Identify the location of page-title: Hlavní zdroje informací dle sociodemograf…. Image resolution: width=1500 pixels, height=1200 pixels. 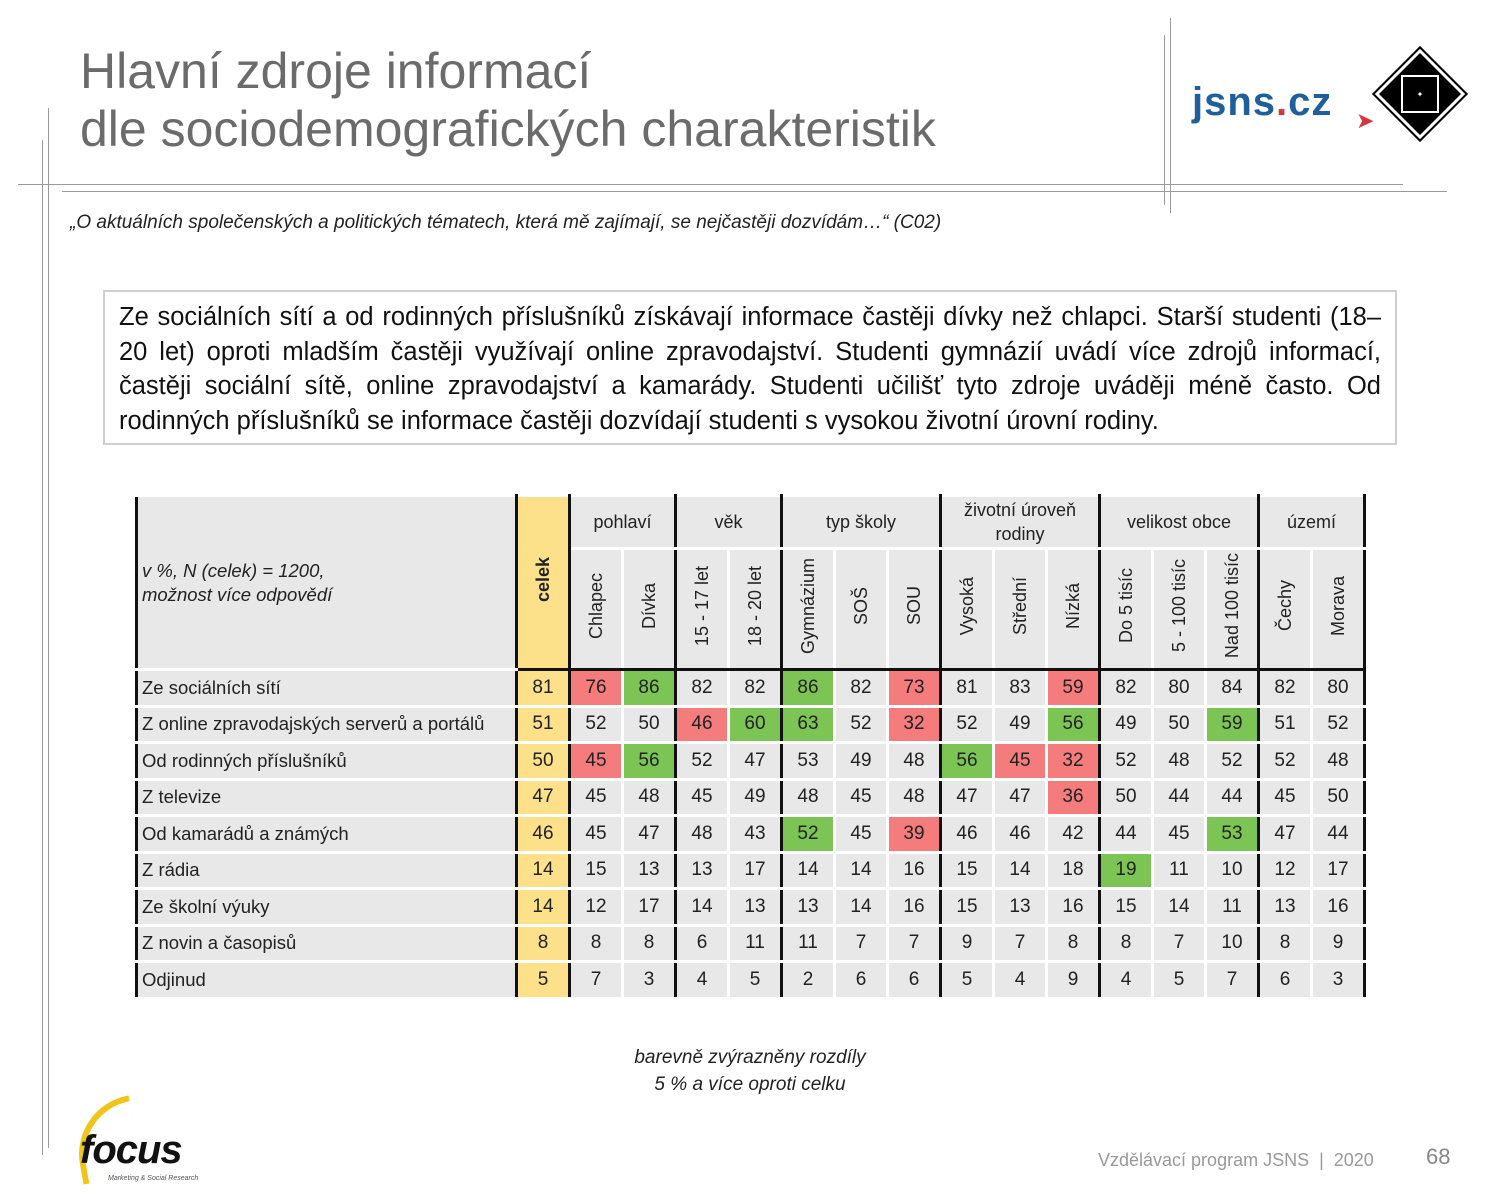
(508, 100).